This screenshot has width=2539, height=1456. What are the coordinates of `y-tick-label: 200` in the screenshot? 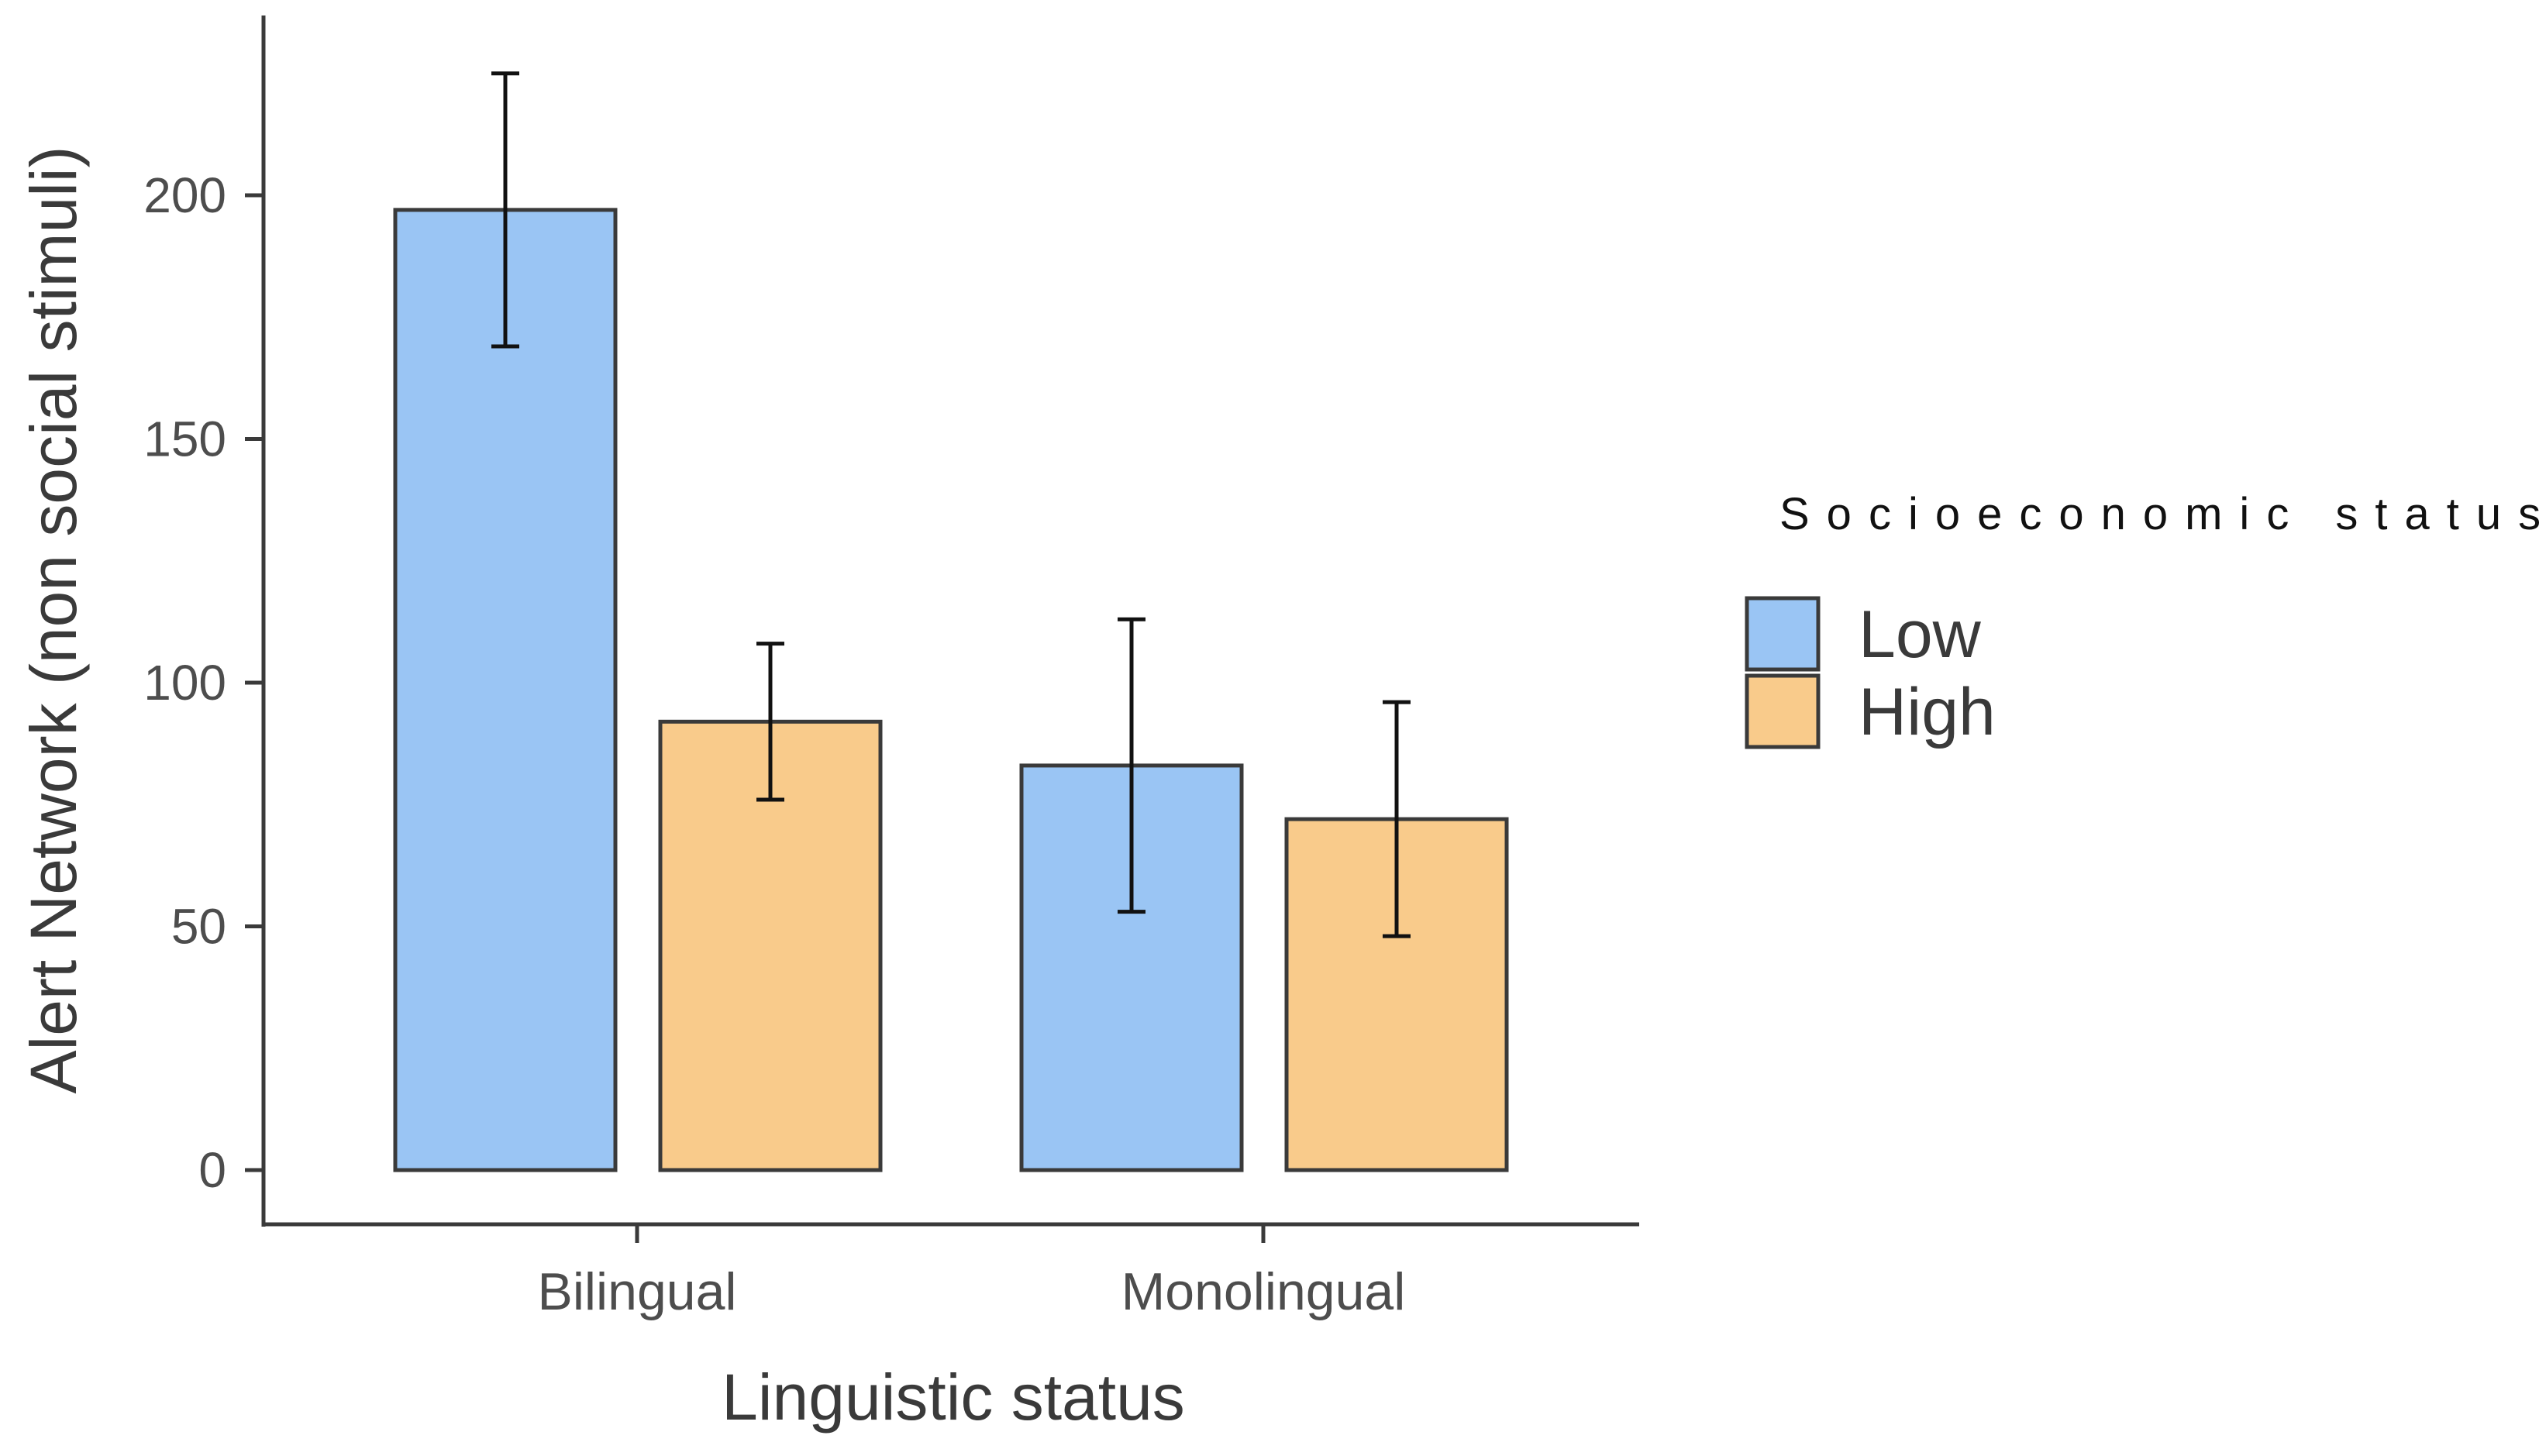 It's located at (184, 195).